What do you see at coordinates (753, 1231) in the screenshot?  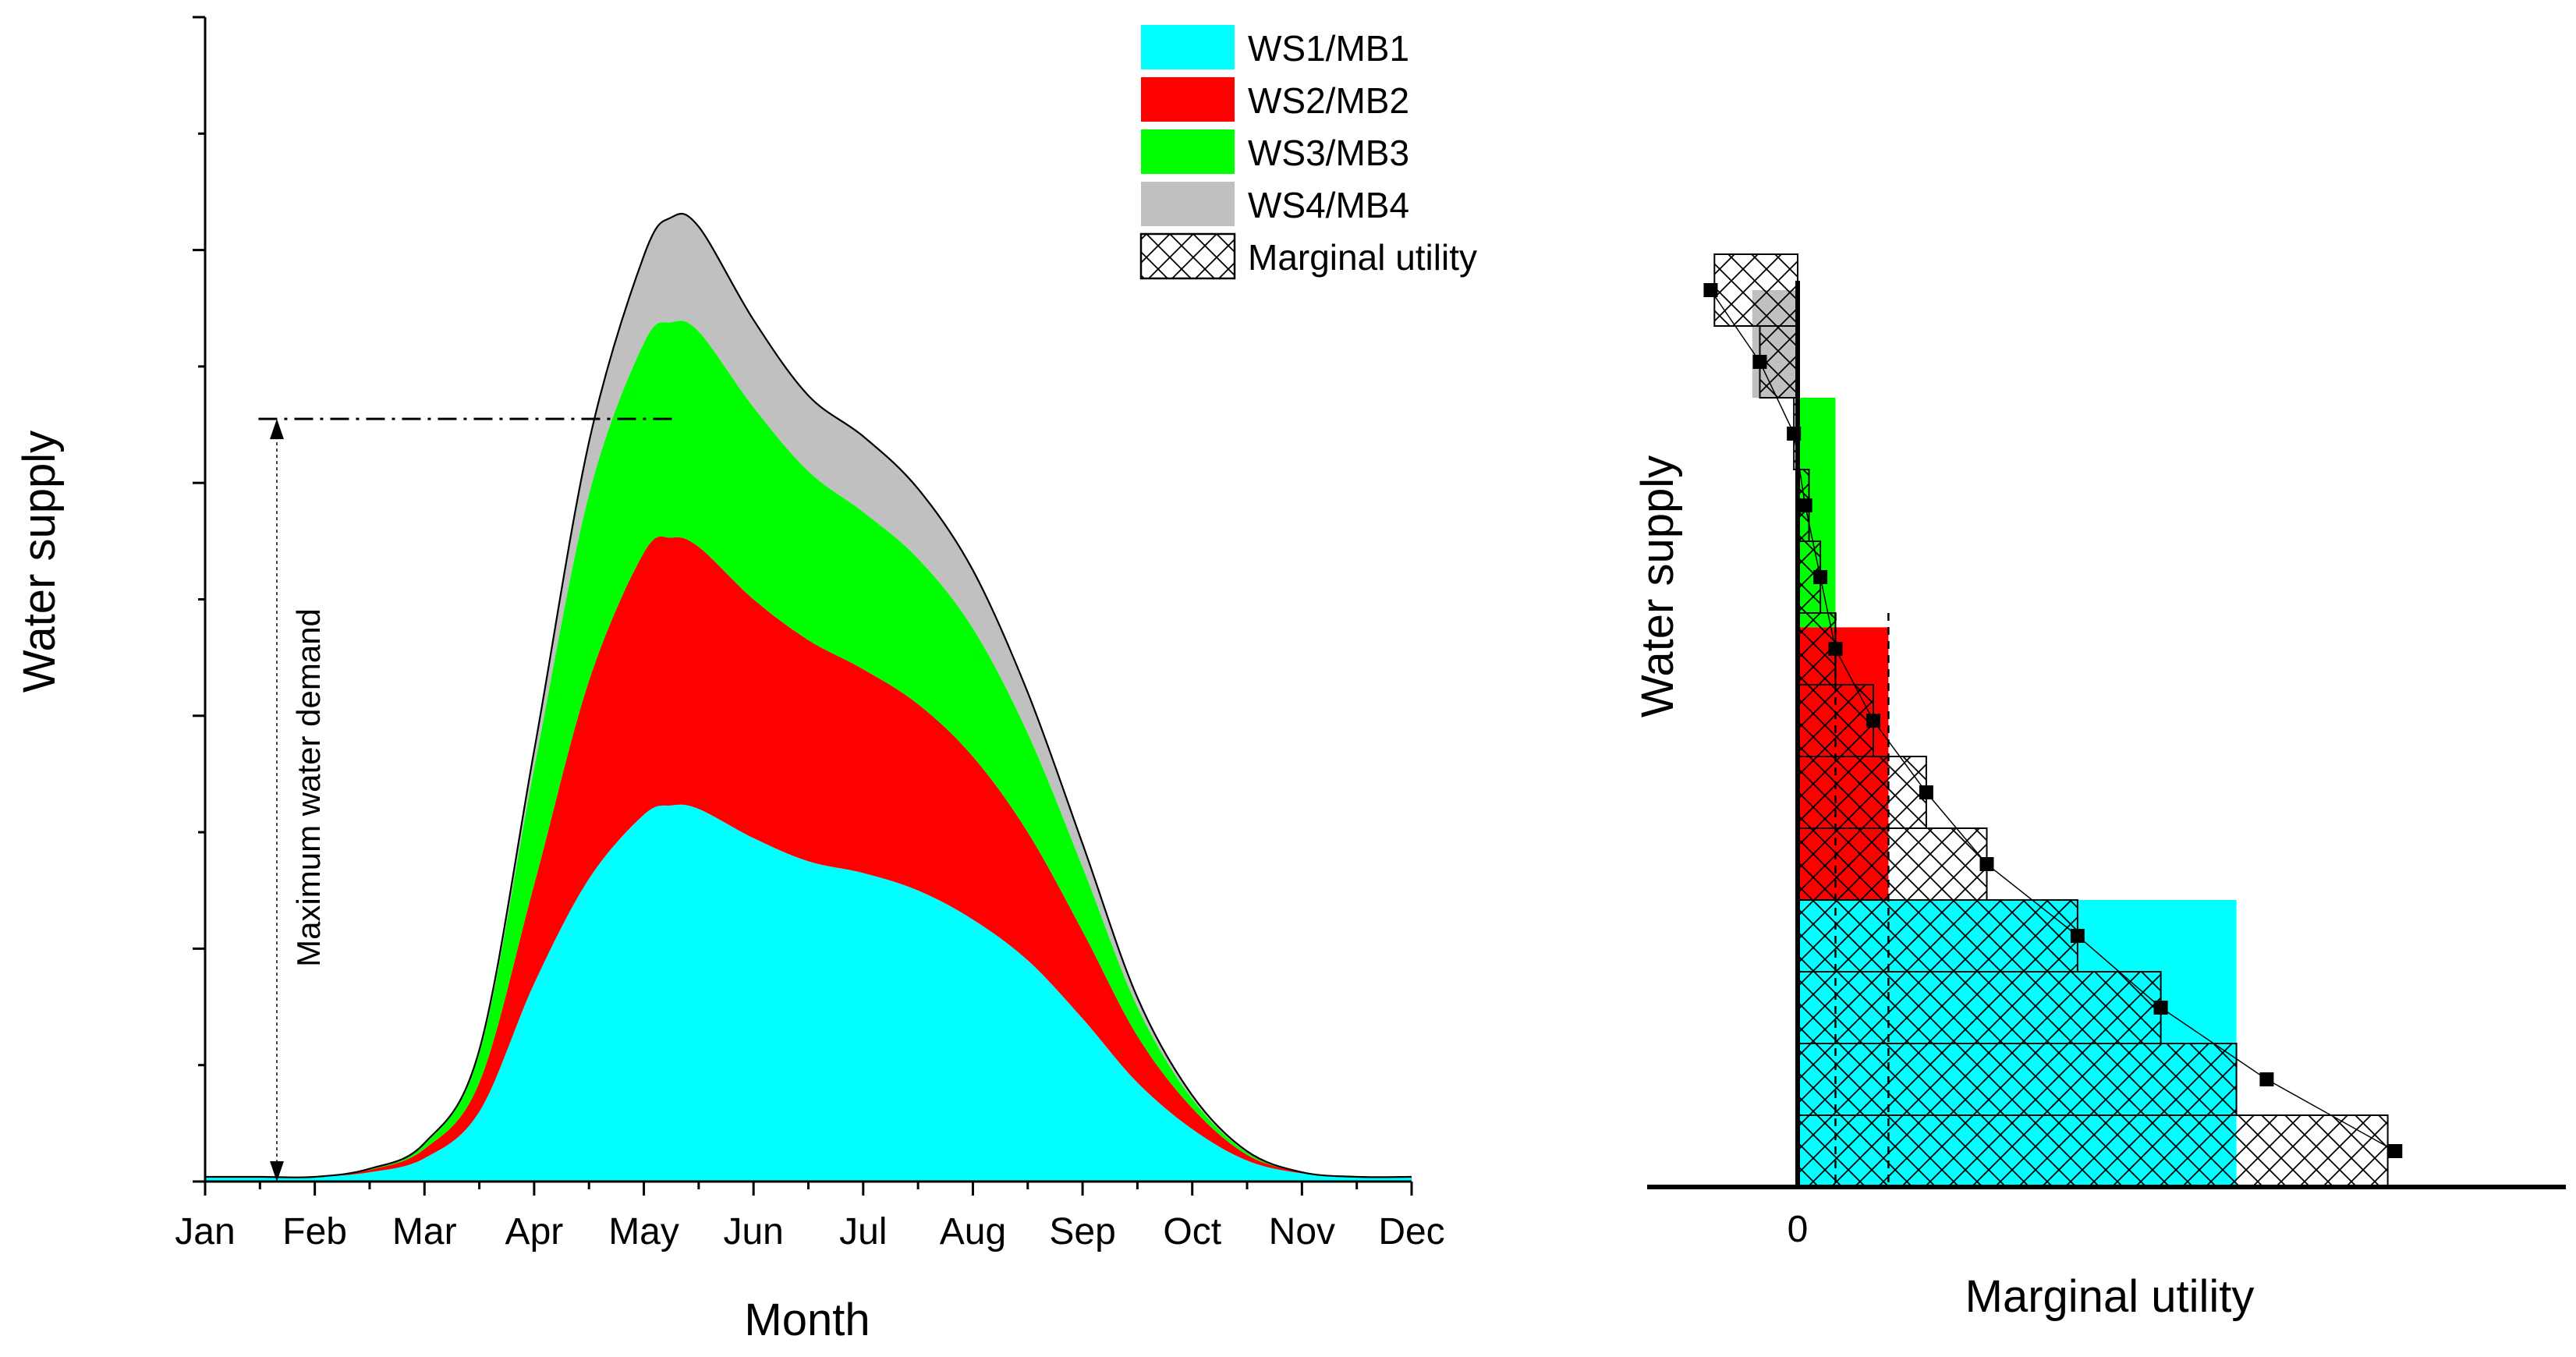 I see `x-tick-label: Jun` at bounding box center [753, 1231].